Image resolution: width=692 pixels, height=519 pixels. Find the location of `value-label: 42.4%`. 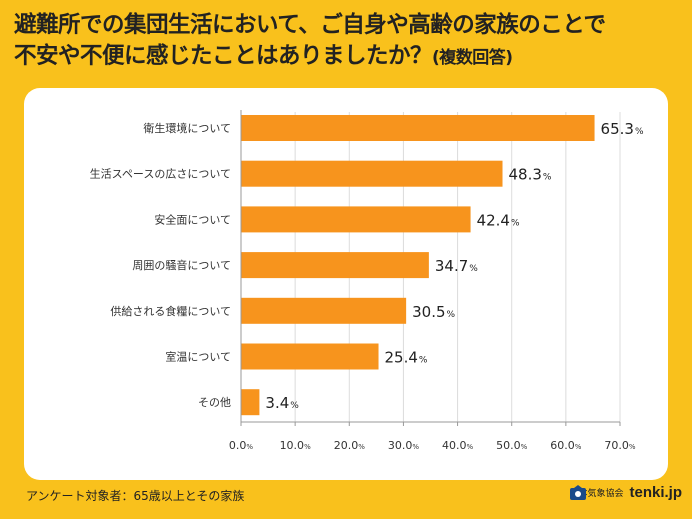

value-label: 42.4% is located at coordinates (498, 220).